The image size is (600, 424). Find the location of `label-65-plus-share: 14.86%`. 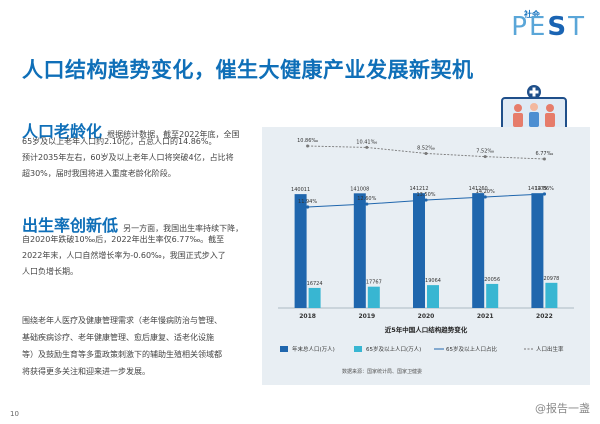

label-65-plus-share: 14.86% is located at coordinates (544, 189).